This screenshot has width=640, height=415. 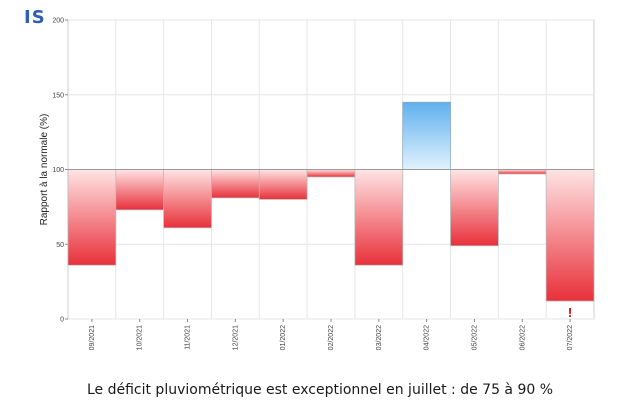 I want to click on bar-05-2022, so click(x=474, y=208).